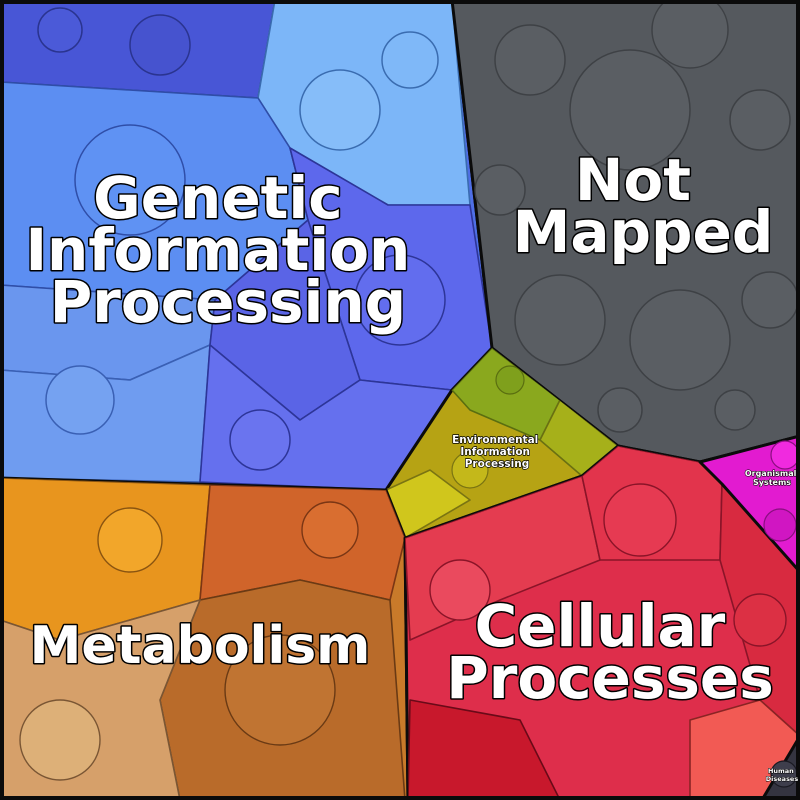 The image size is (800, 800). What do you see at coordinates (610, 678) in the screenshot?
I see `label-line: Processes` at bounding box center [610, 678].